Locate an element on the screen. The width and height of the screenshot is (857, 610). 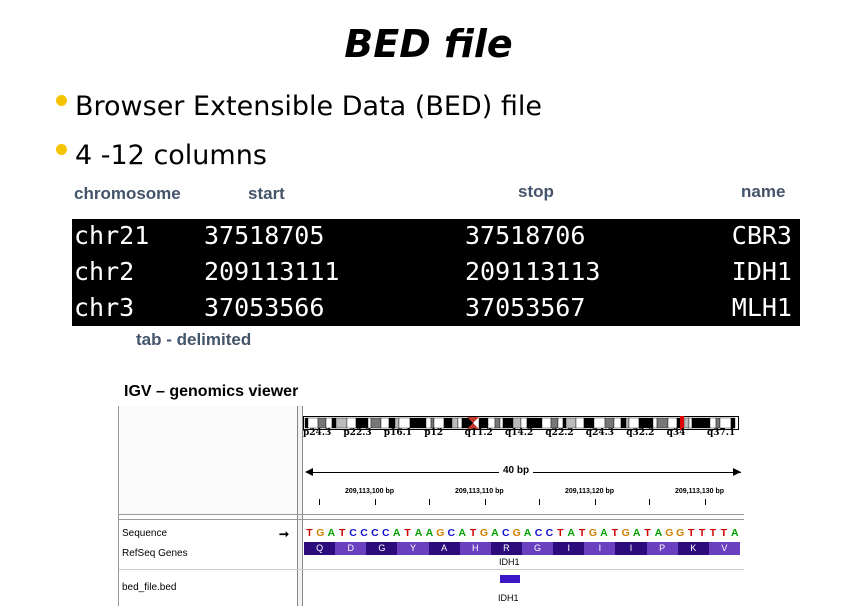
cytoband-label: p22.3 is located at coordinates (357, 433).